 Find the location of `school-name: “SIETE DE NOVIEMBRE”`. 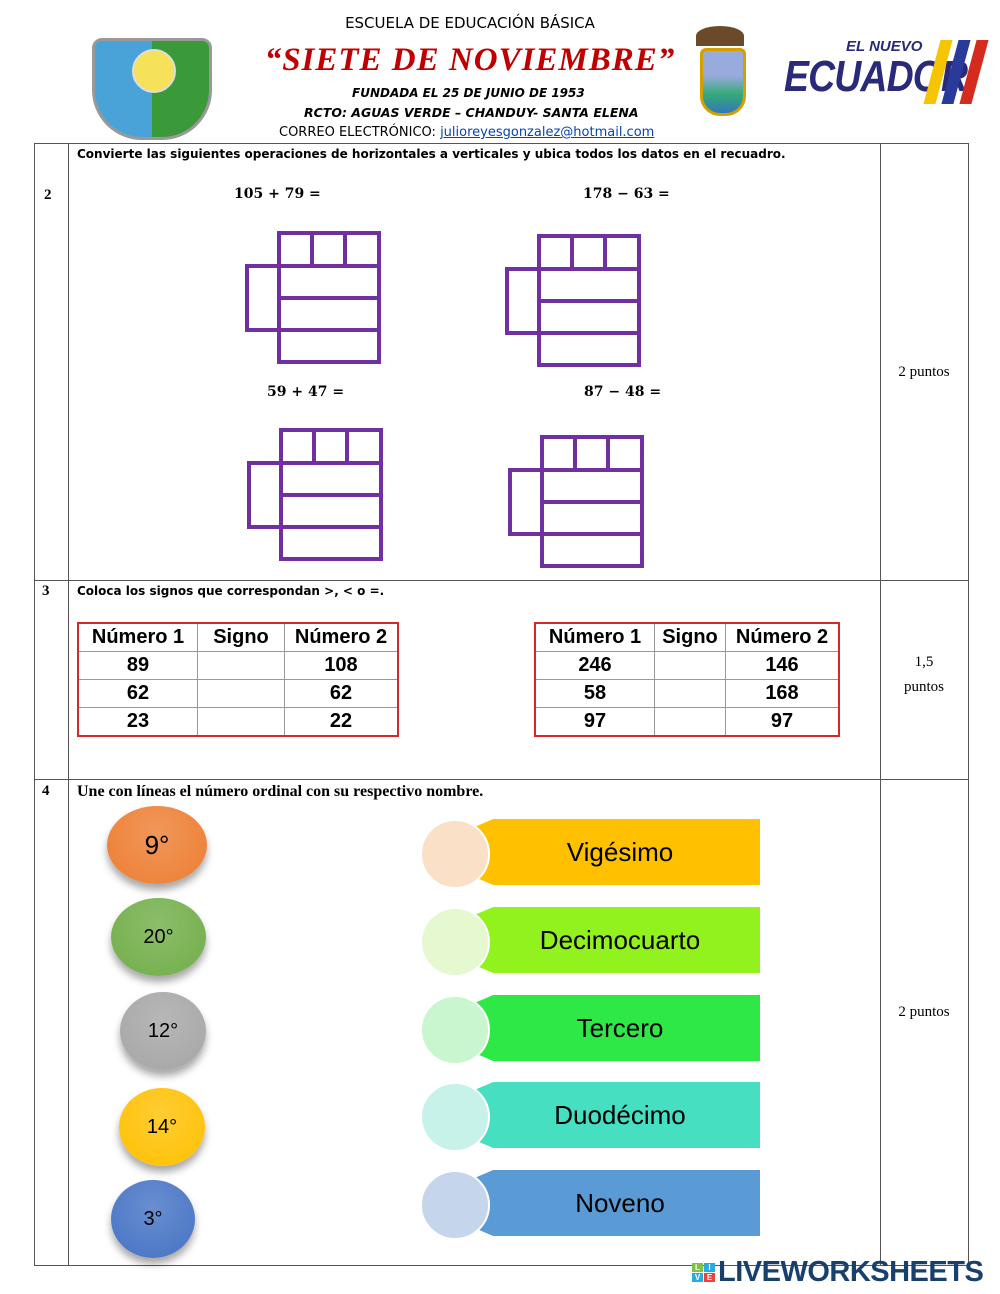

school-name: “SIETE DE NOVIEMBRE” is located at coordinates (470, 60).